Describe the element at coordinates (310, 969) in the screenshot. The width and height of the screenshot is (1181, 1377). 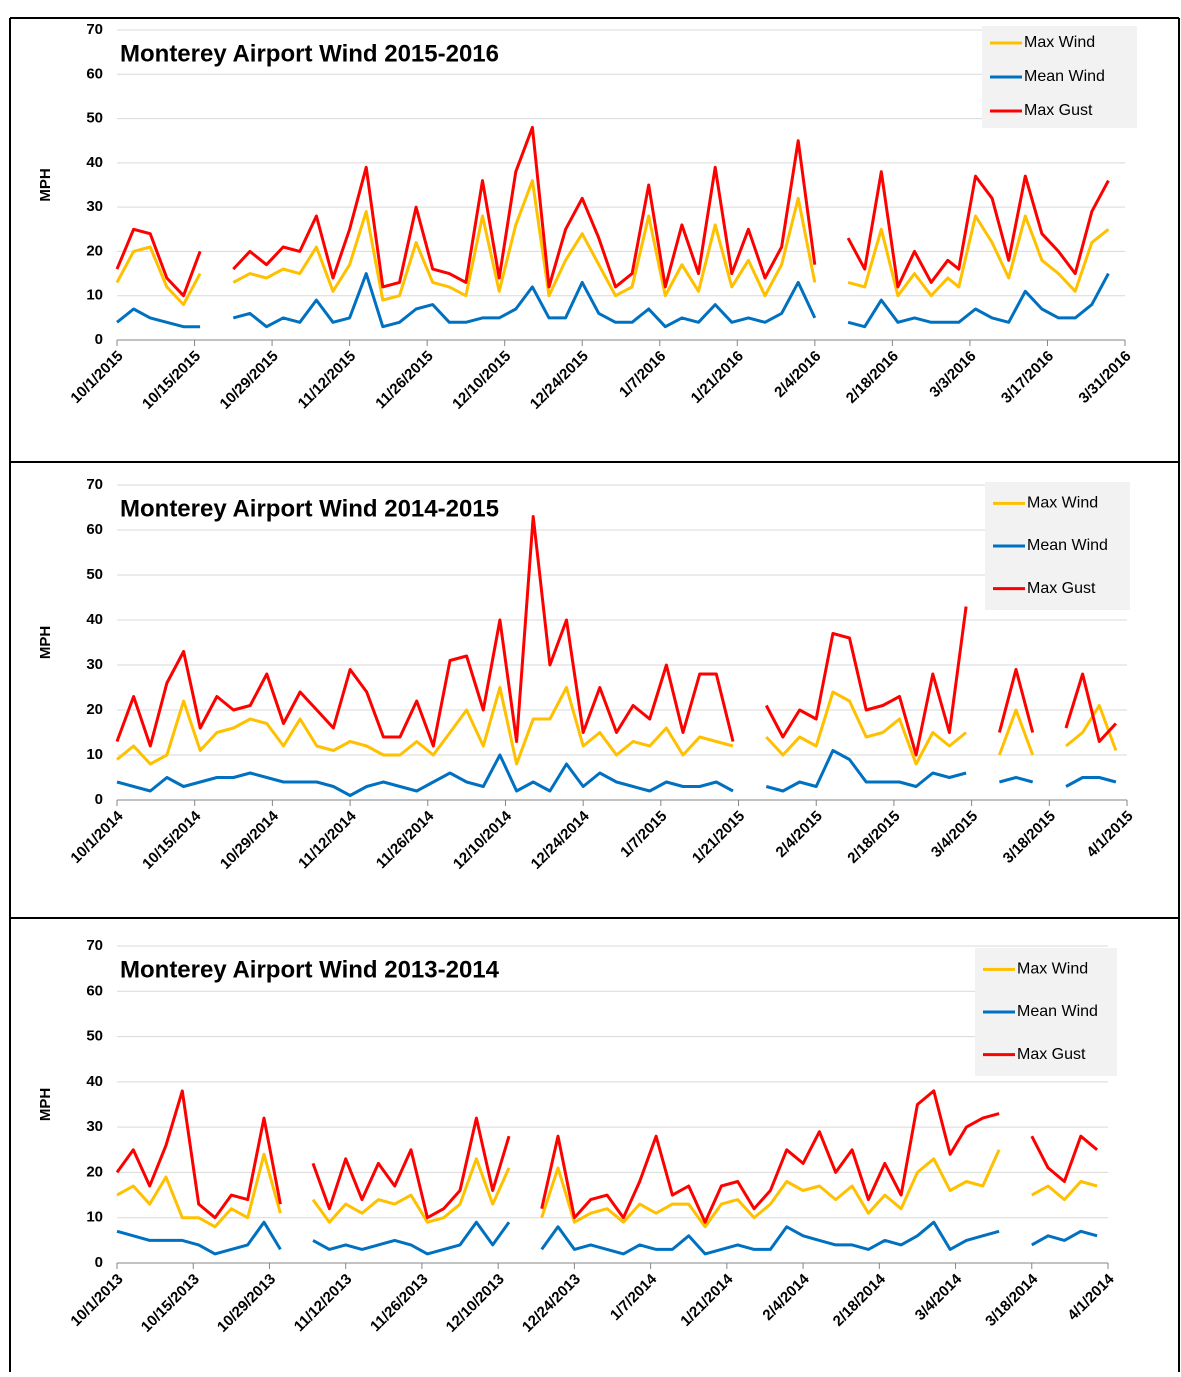
I see `chart-title: Monterey Airport Wind 2013-2014` at that location.